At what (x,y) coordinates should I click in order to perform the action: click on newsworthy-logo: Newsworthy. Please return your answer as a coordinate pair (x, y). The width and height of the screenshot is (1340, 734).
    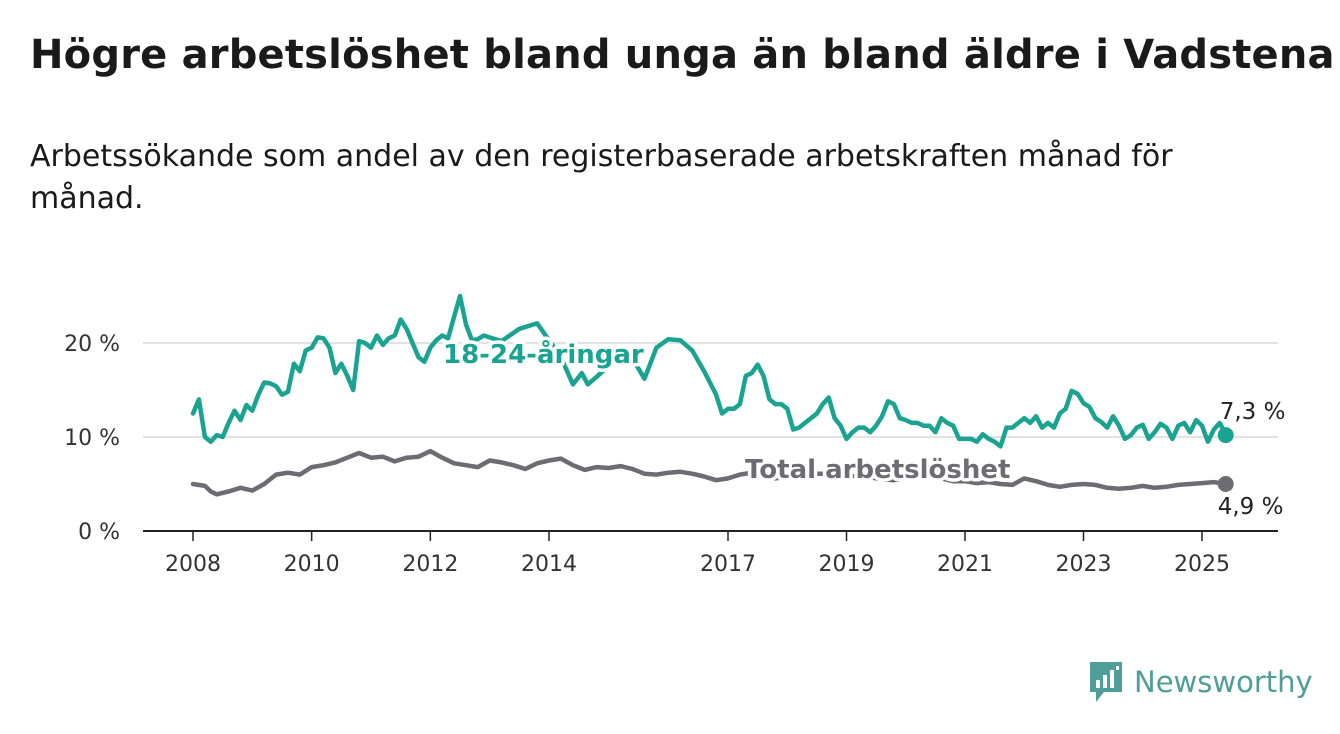
    Looking at the image, I should click on (1200, 682).